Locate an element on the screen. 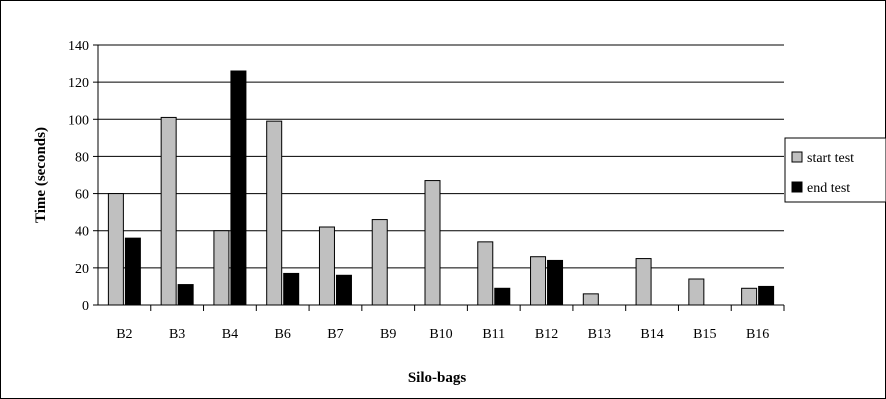  x-tick-label: B15 is located at coordinates (704, 334).